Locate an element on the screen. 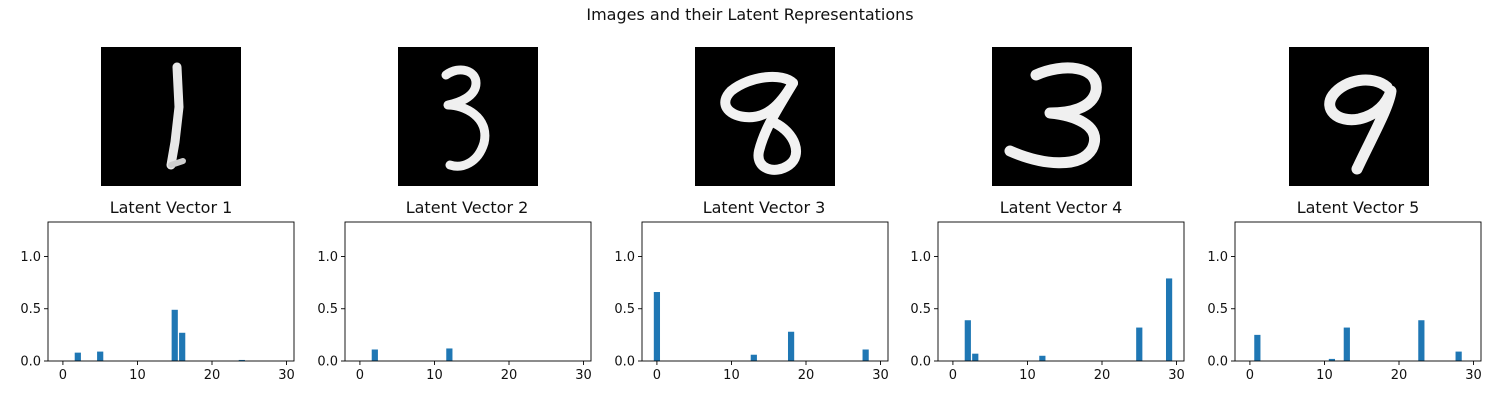 The width and height of the screenshot is (1500, 400). digit-8-image is located at coordinates (765, 116).